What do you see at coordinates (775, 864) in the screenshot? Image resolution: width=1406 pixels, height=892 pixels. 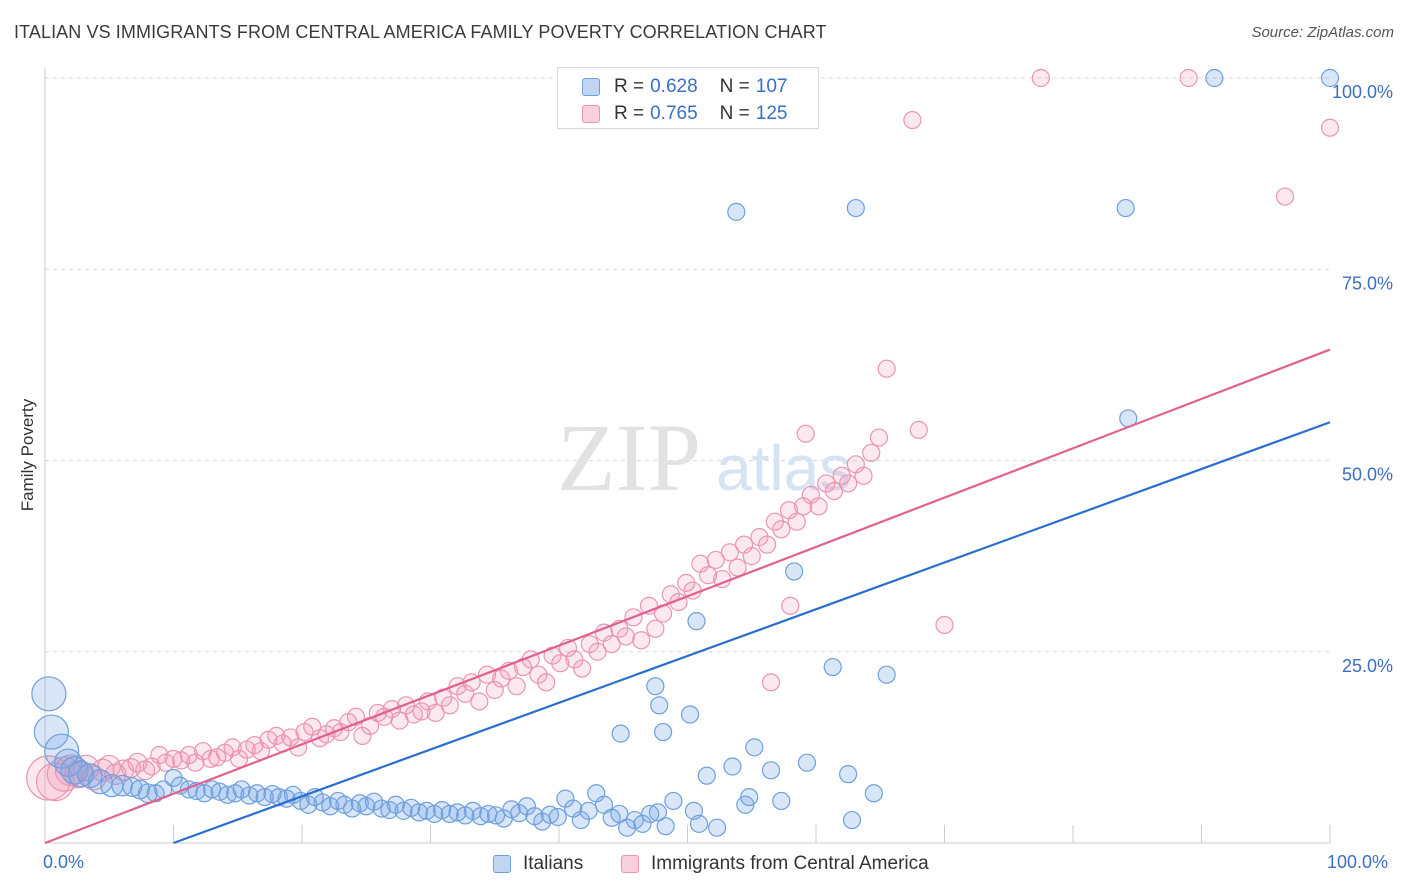 I see `legend-item-immigrants: Immigrants from Central America` at bounding box center [775, 864].